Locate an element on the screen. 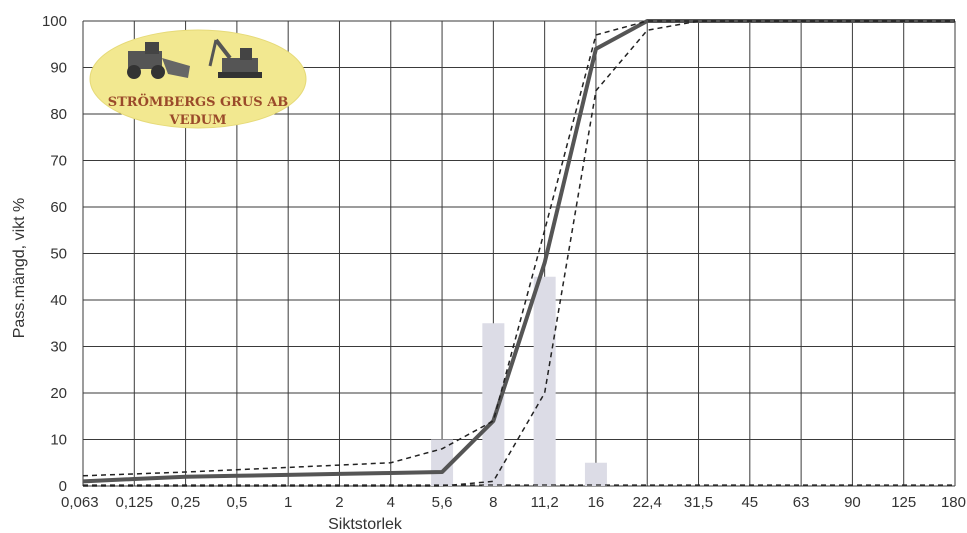 The height and width of the screenshot is (533, 967). x-tick-label: 8 is located at coordinates (493, 502).